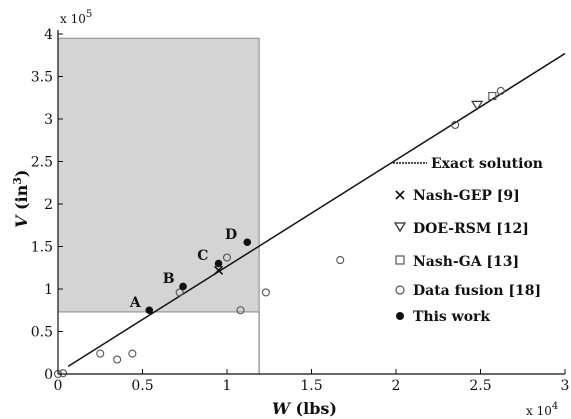 This screenshot has width=571, height=419. What do you see at coordinates (400, 260) in the screenshot?
I see `legend-marker-nash-ga` at bounding box center [400, 260].